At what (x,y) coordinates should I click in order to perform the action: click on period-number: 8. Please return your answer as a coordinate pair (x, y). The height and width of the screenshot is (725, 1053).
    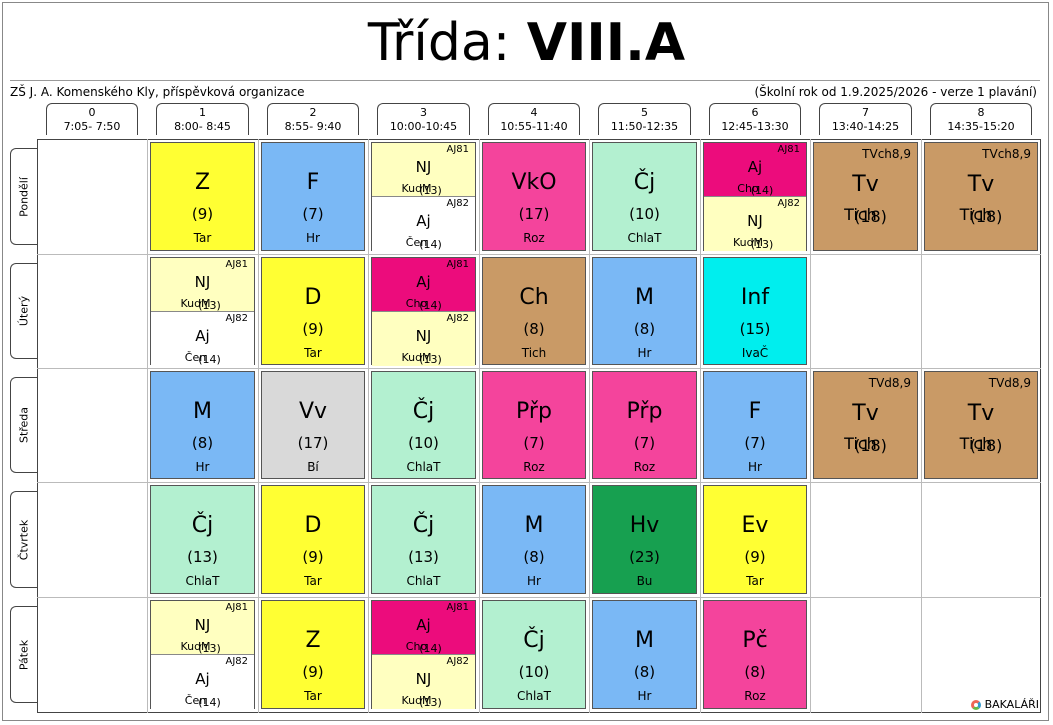
    Looking at the image, I should click on (981, 112).